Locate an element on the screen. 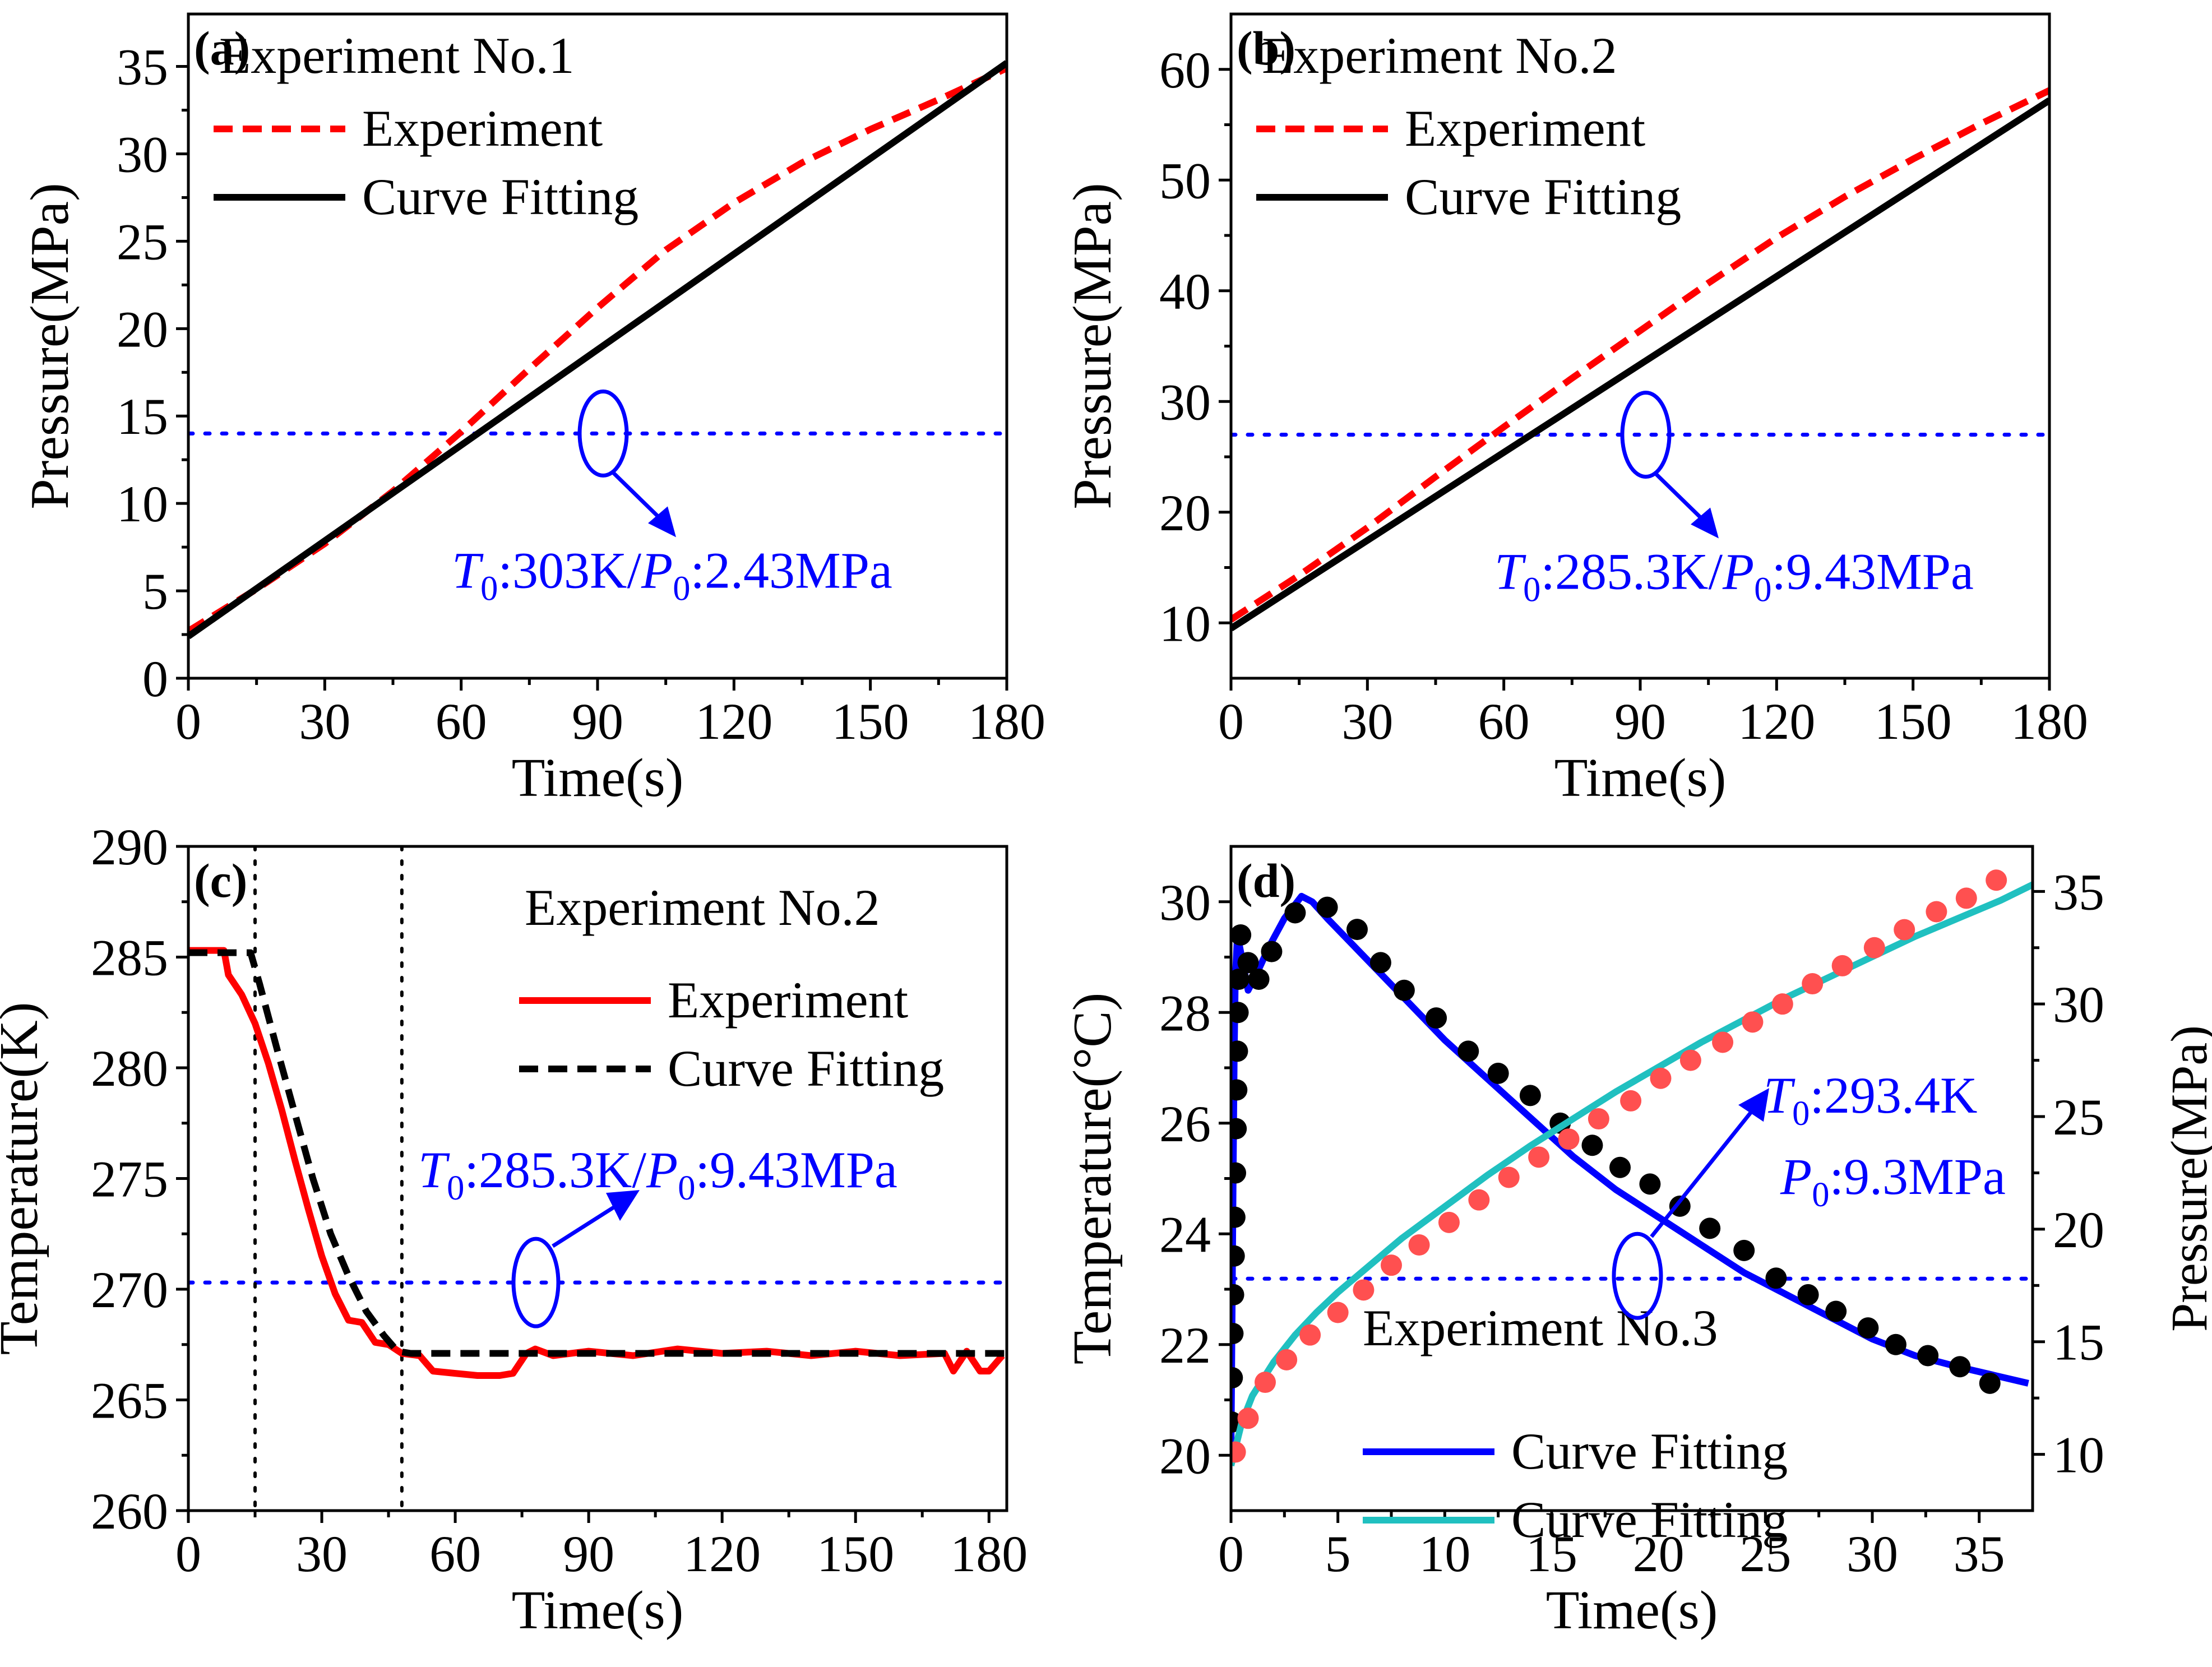 The image size is (2212, 1667). legend-entry-label: Experiment is located at coordinates (788, 1000).